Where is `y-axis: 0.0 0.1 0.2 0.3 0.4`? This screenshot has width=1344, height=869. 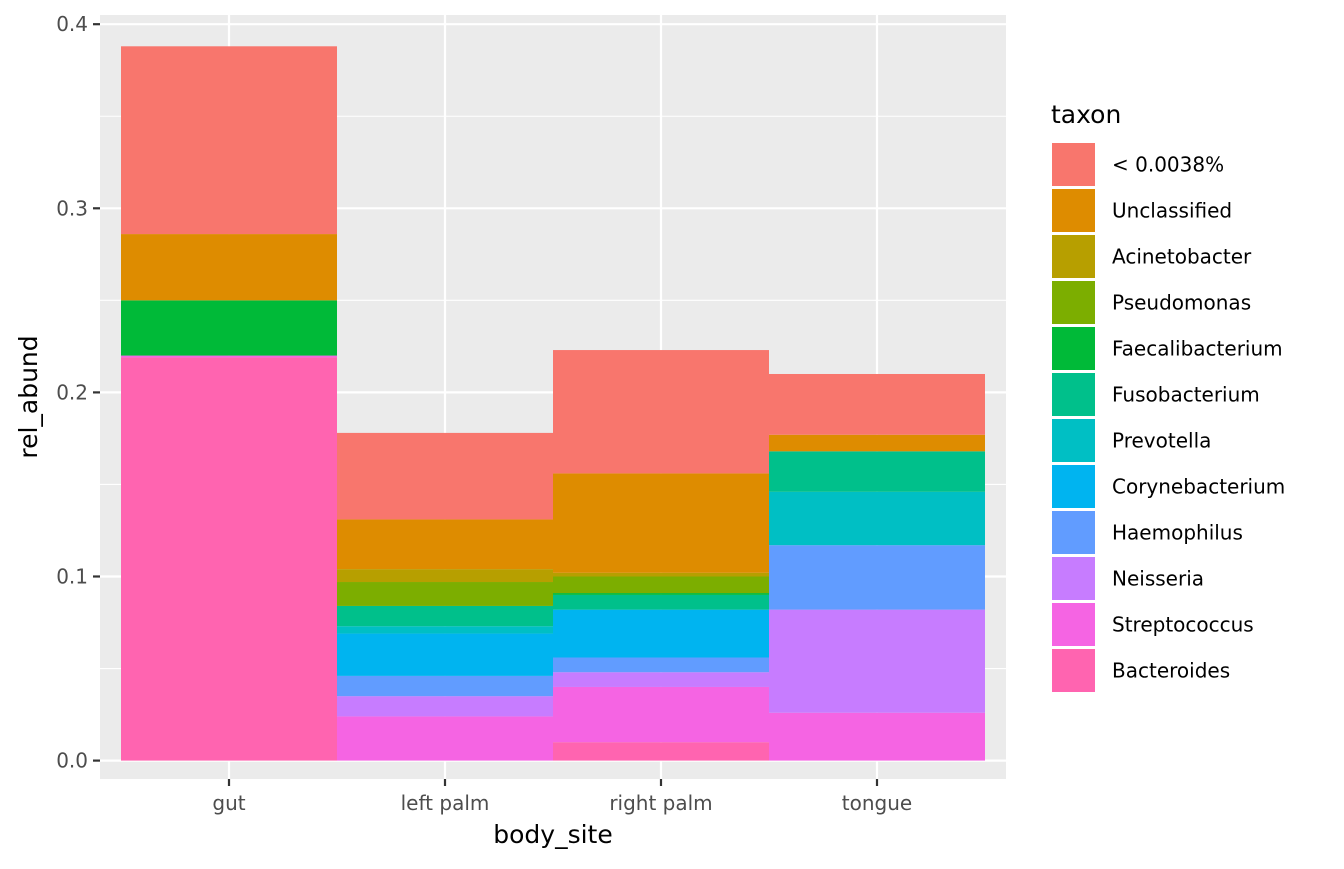
y-axis: 0.0 0.1 0.2 0.3 0.4 is located at coordinates (78, 392).